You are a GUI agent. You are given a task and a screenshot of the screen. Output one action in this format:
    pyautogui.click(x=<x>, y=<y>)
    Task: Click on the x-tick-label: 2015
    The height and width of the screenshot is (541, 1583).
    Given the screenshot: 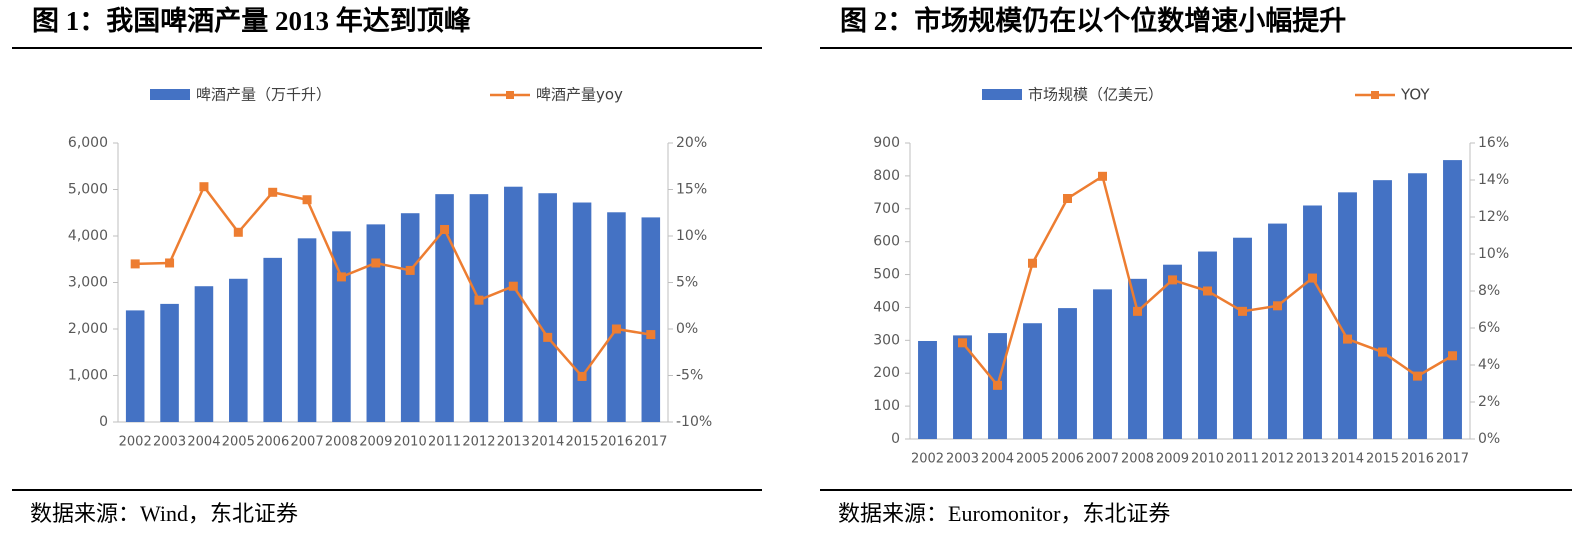 What is the action you would take?
    pyautogui.click(x=1382, y=459)
    